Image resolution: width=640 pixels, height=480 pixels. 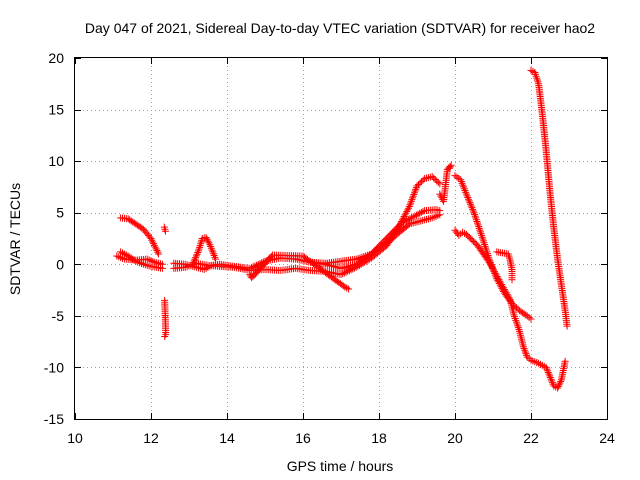 I want to click on x-tick-label: 18, so click(x=379, y=438).